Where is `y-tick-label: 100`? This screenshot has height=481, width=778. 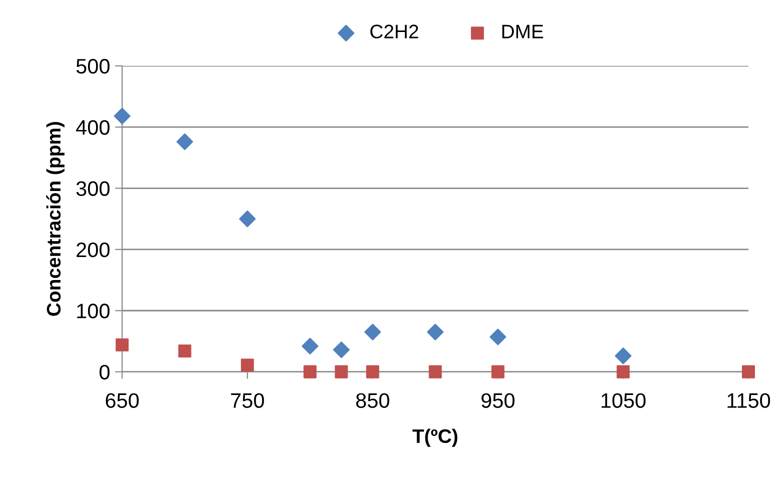 y-tick-label: 100 is located at coordinates (93, 311).